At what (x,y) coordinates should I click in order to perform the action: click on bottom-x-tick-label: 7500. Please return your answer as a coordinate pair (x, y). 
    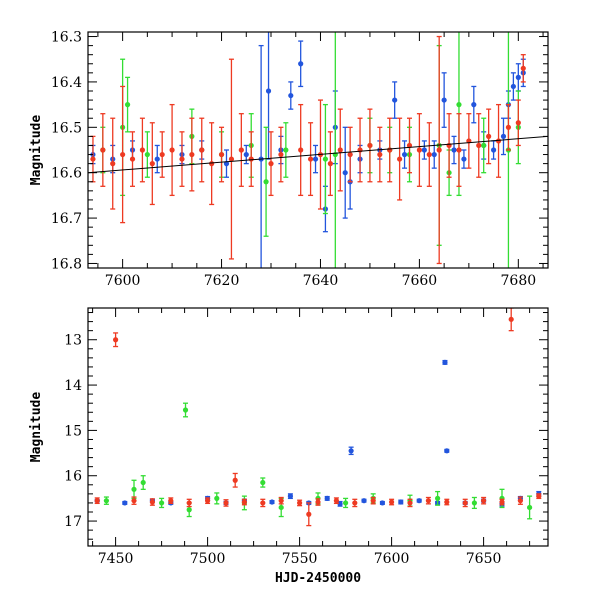
    Looking at the image, I should click on (208, 559).